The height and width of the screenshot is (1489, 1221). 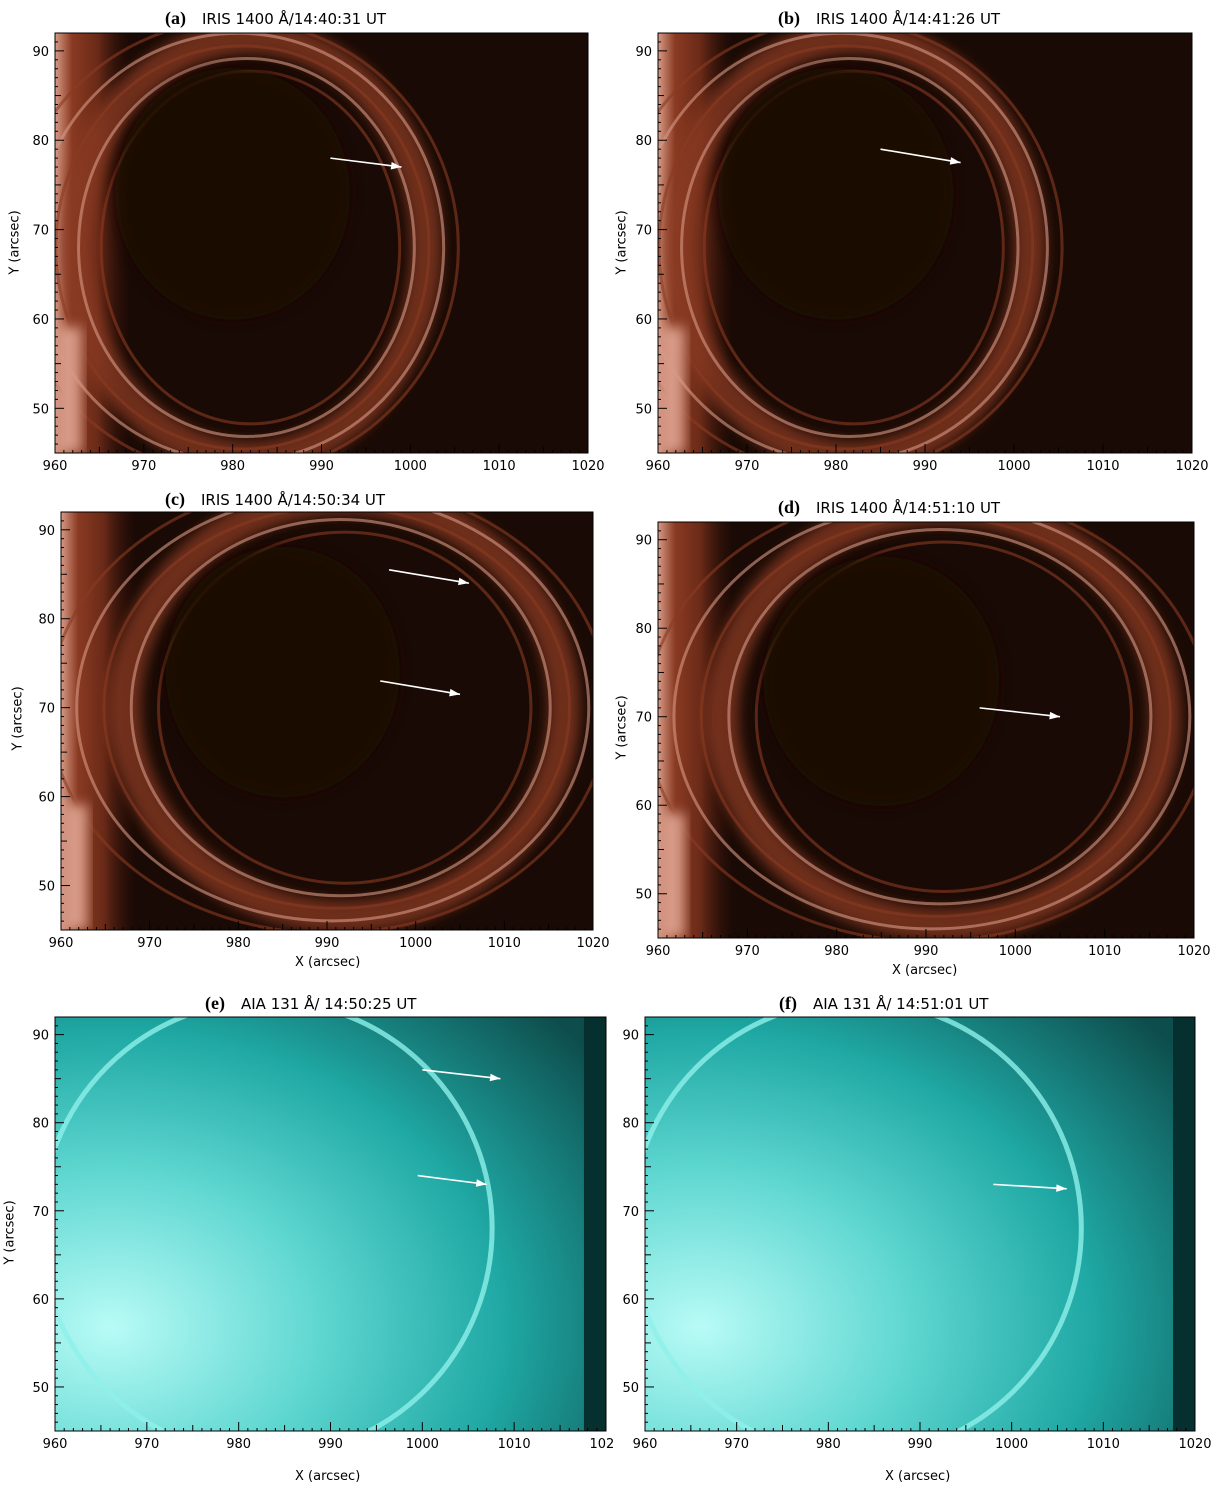 What do you see at coordinates (293, 500) in the screenshot?
I see `panel-title-text: IRIS 1400 Å/14:50:34 UT` at bounding box center [293, 500].